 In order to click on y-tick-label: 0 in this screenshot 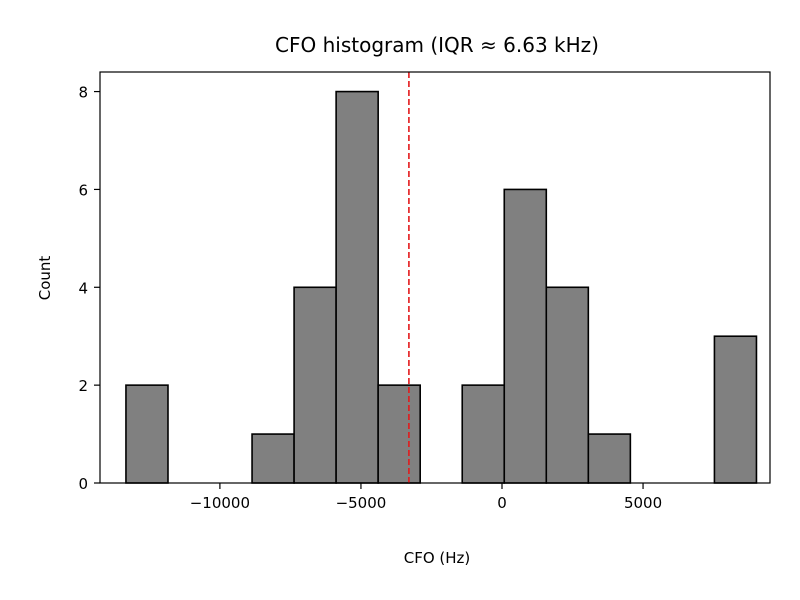, I will do `click(83, 484)`.